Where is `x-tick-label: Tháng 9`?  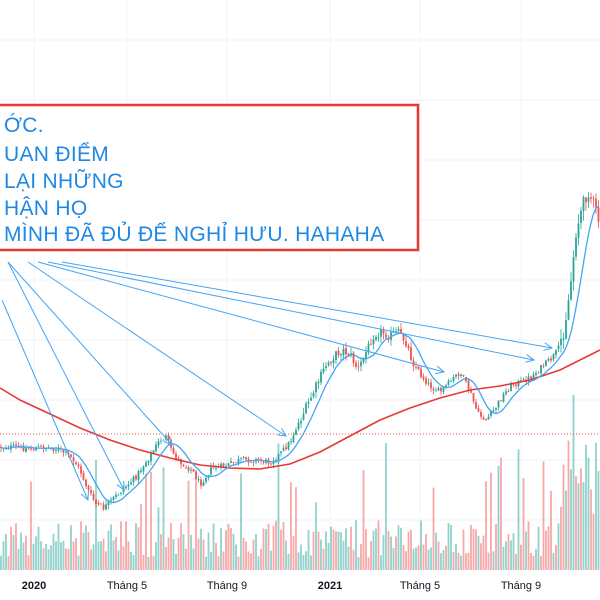 x-tick-label: Tháng 9 is located at coordinates (521, 586).